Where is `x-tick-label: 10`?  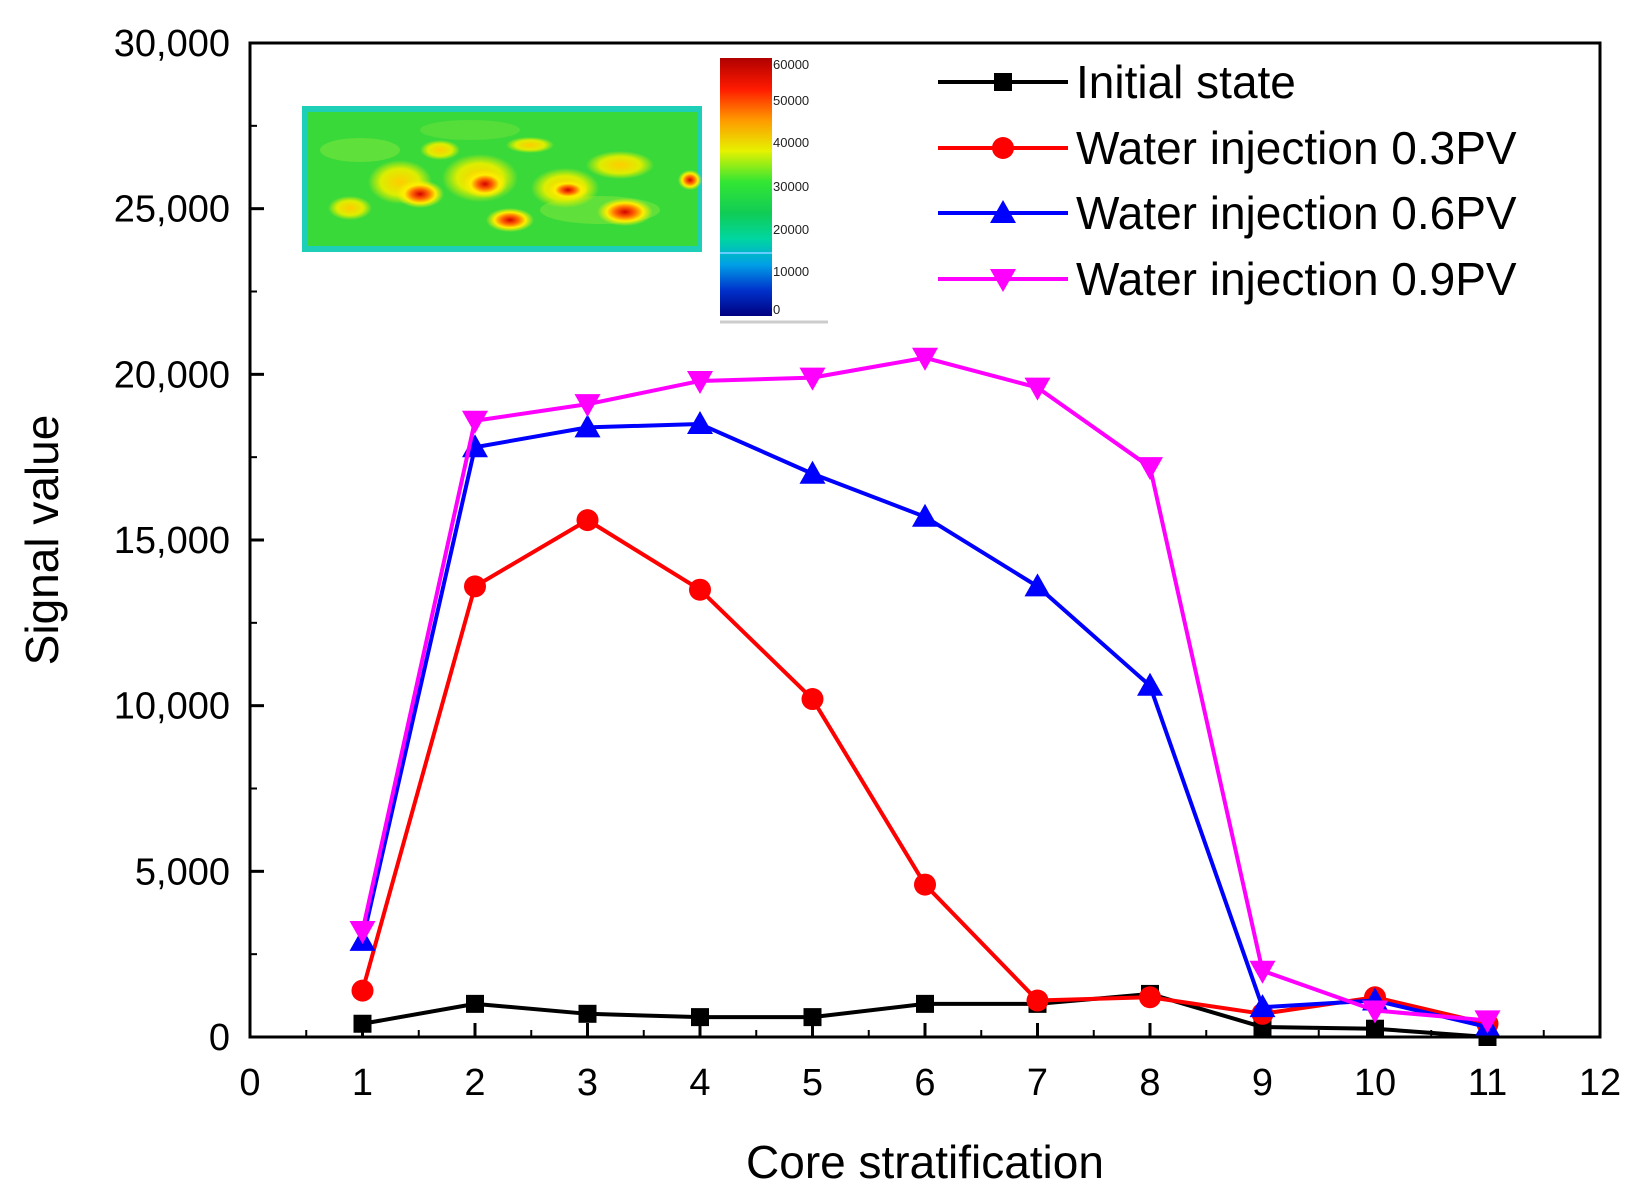
x-tick-label: 10 is located at coordinates (1375, 1083).